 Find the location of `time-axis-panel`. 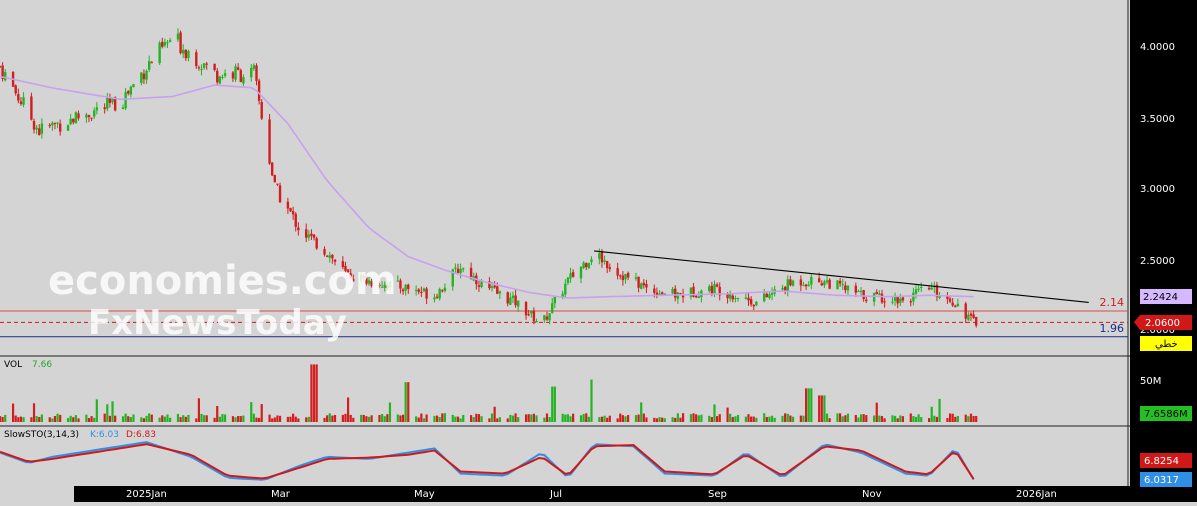

time-axis-panel is located at coordinates (602, 494).